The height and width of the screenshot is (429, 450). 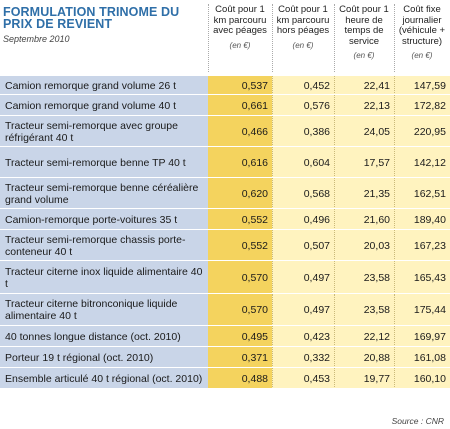 I want to click on cell-hour: 17,57, so click(x=364, y=162).